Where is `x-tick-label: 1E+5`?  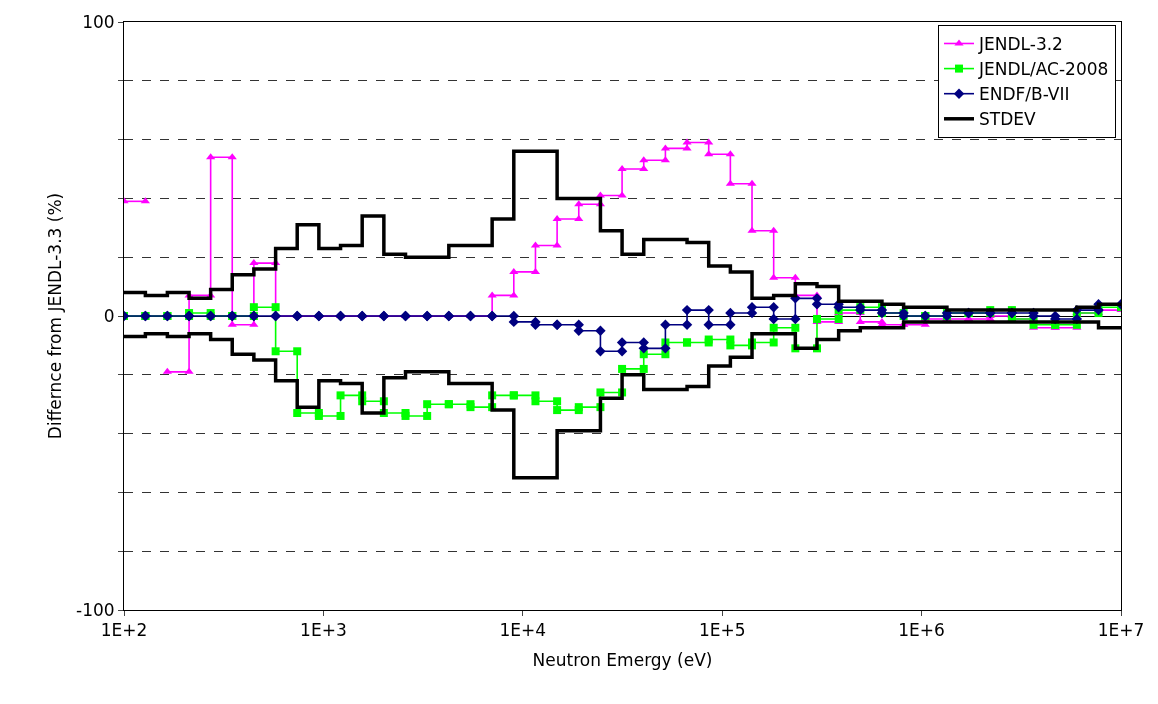 x-tick-label: 1E+5 is located at coordinates (722, 630).